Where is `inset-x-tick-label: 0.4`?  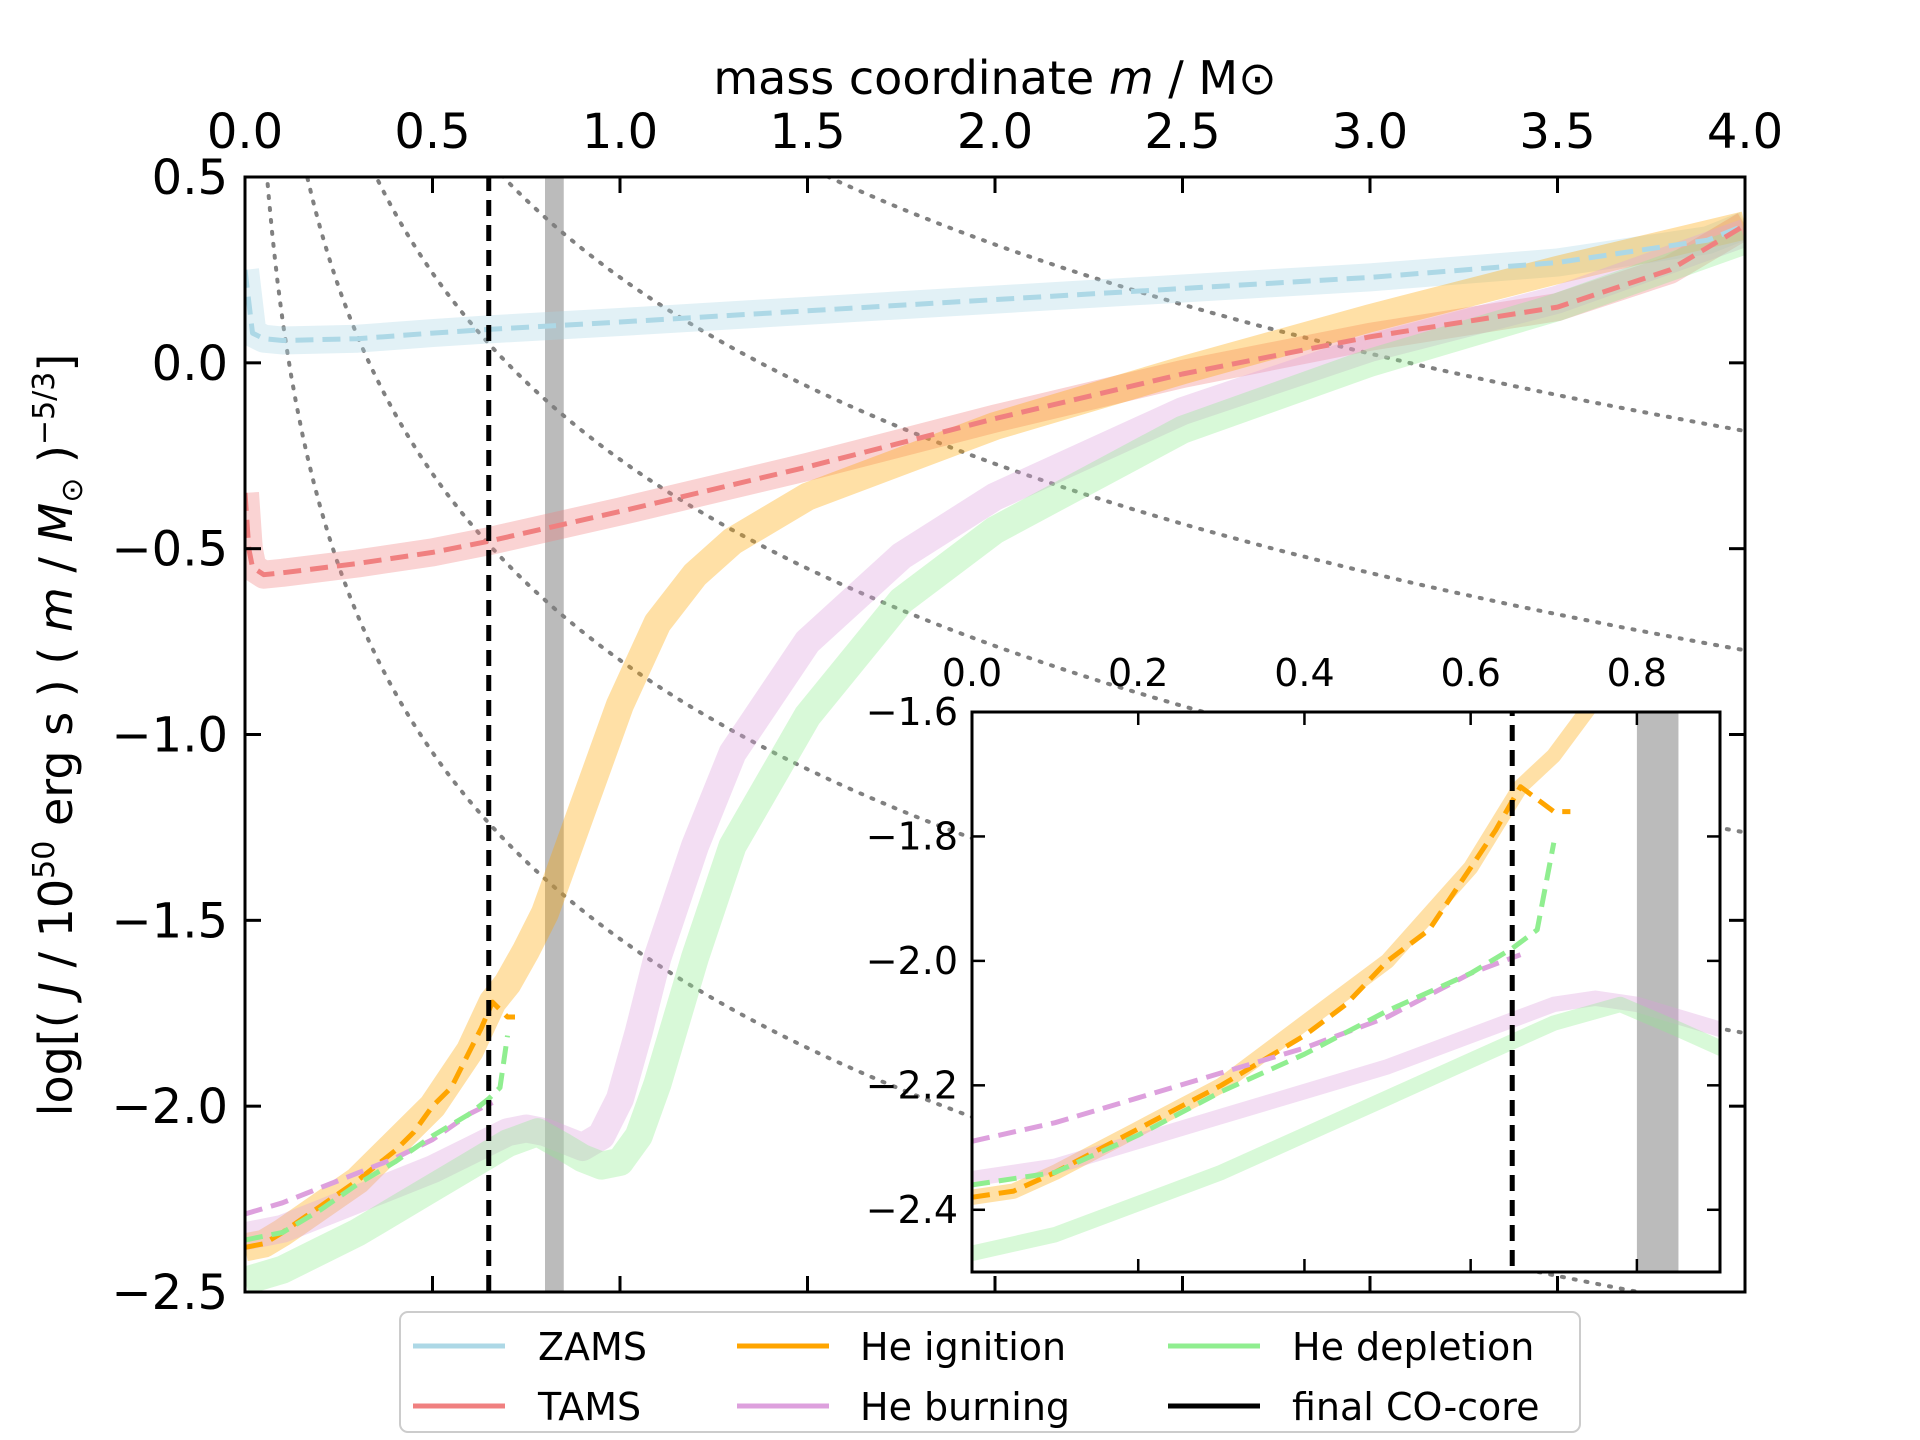
inset-x-tick-label: 0.4 is located at coordinates (1304, 673).